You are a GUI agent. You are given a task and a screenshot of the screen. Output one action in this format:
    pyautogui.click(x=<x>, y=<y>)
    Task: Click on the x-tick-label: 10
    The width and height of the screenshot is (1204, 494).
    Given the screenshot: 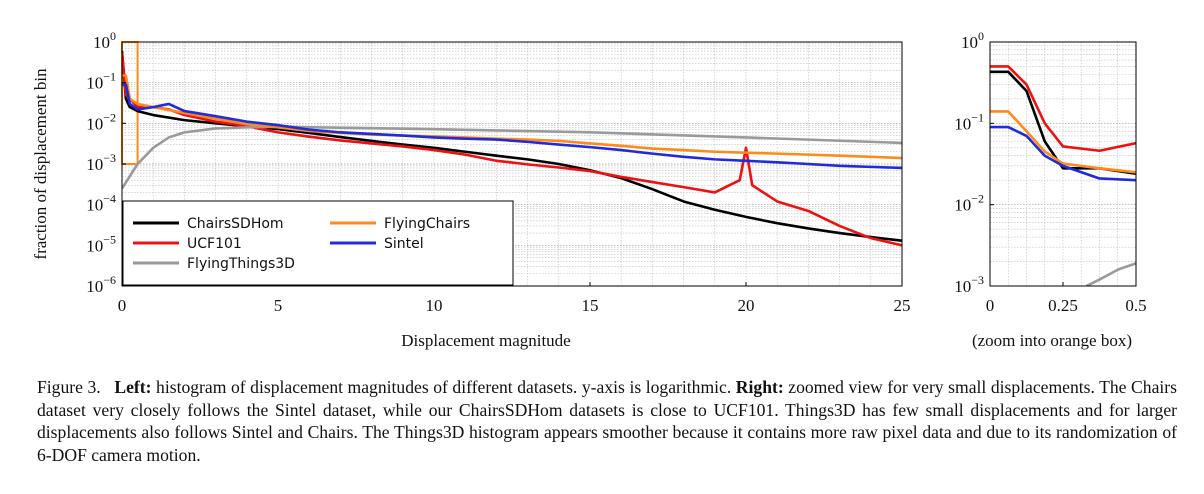 What is the action you would take?
    pyautogui.click(x=434, y=305)
    